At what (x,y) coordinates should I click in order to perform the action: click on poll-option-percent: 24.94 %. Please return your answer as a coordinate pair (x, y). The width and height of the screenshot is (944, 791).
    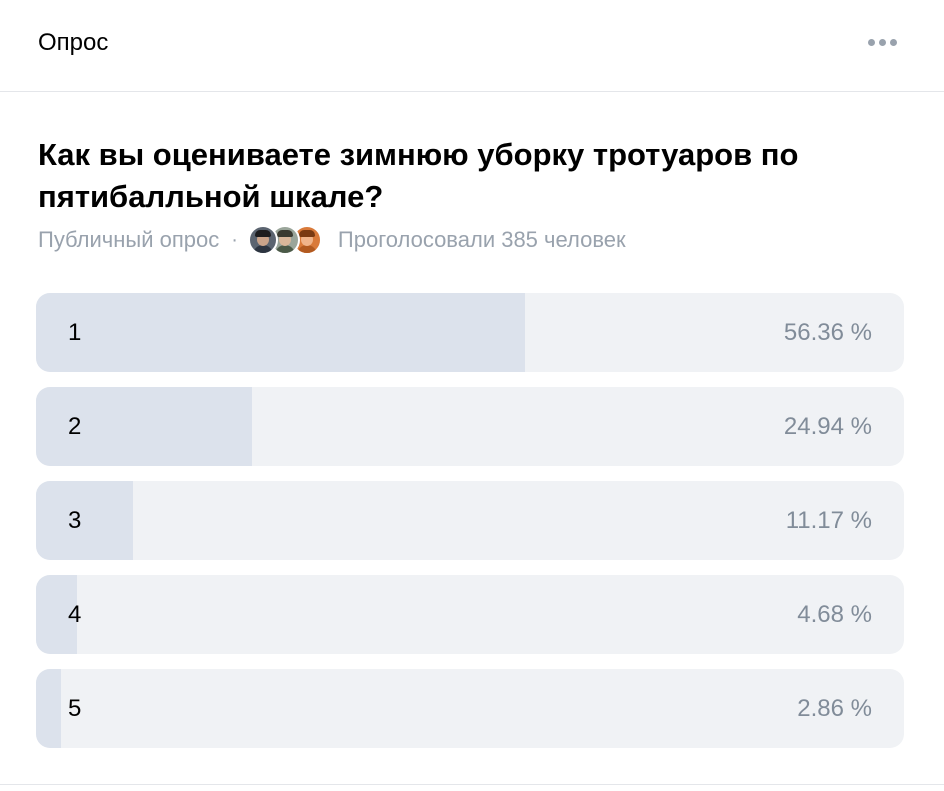
    Looking at the image, I should click on (827, 426).